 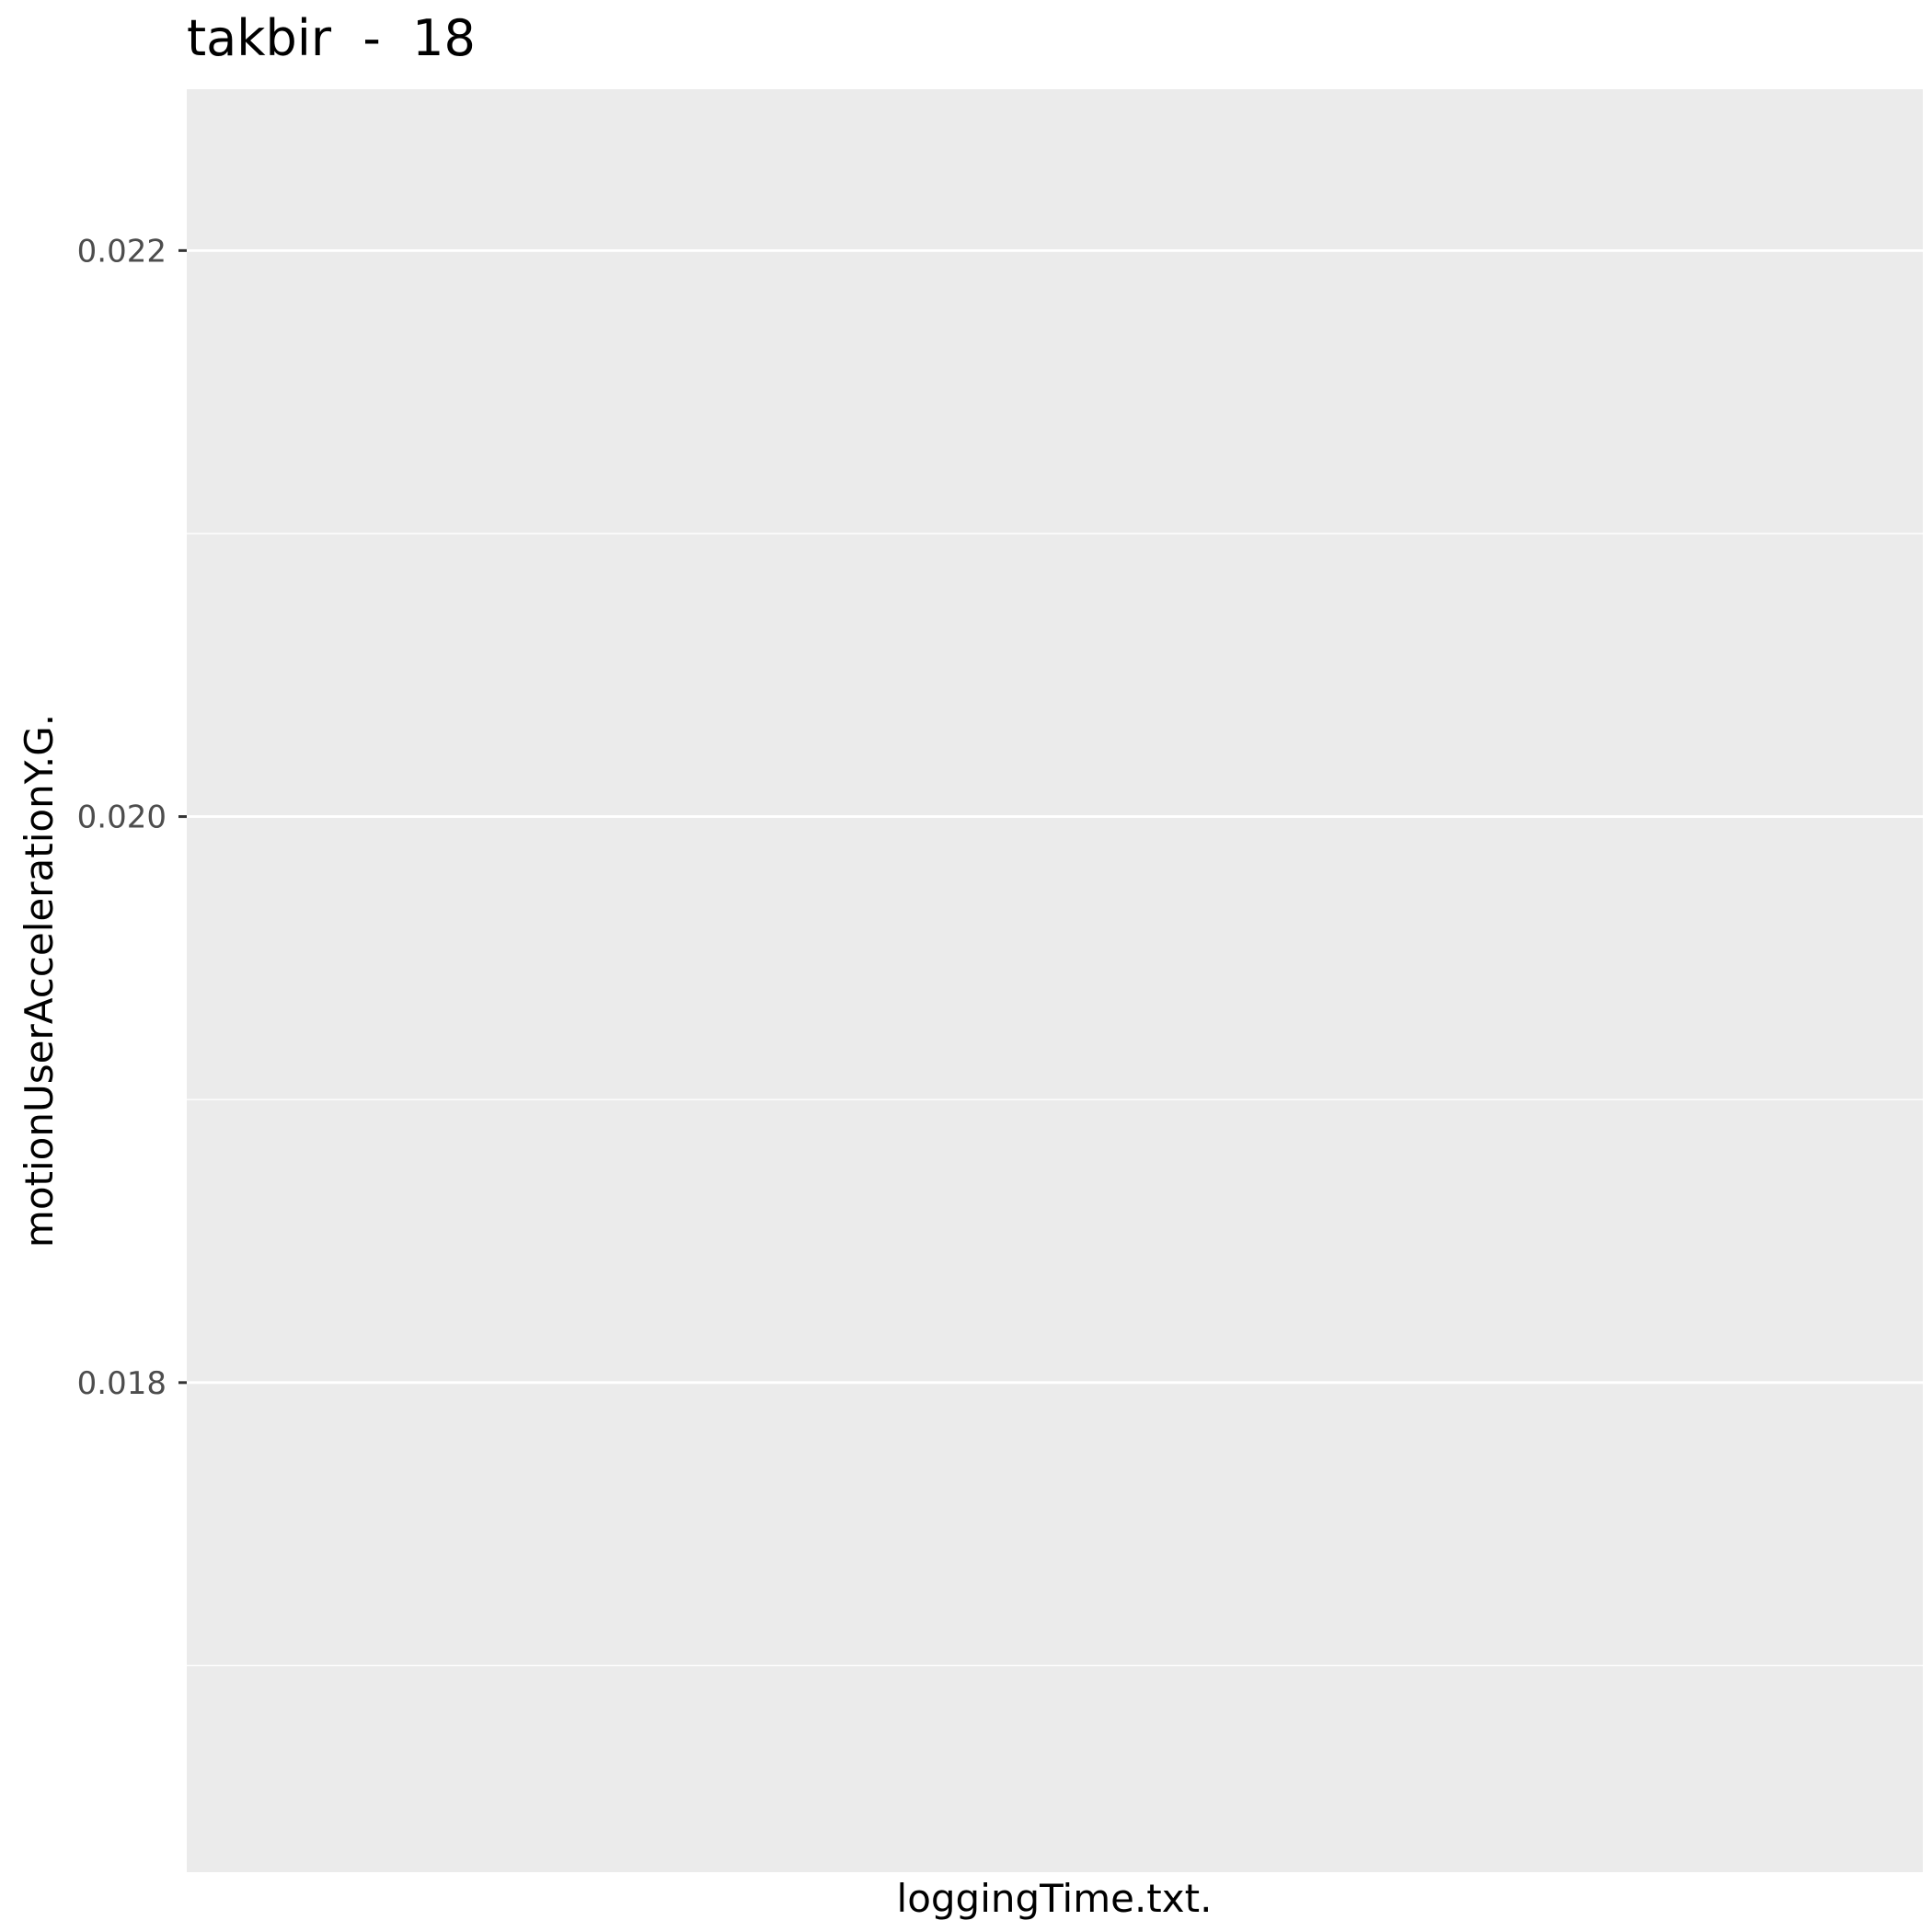 What do you see at coordinates (39, 981) in the screenshot?
I see `y-axis-title: motionUserAccelerationY.G.` at bounding box center [39, 981].